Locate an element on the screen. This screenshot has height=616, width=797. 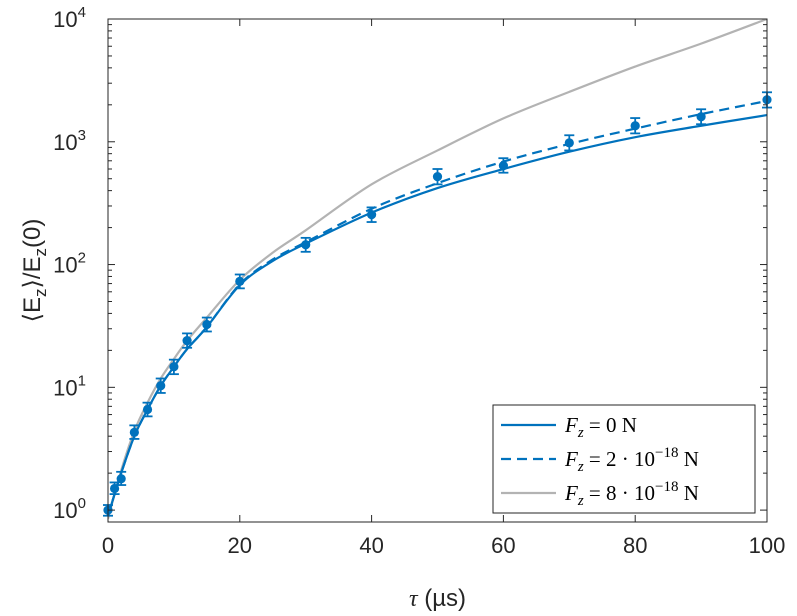
x-axis-label: τ (µs) is located at coordinates (437, 598).